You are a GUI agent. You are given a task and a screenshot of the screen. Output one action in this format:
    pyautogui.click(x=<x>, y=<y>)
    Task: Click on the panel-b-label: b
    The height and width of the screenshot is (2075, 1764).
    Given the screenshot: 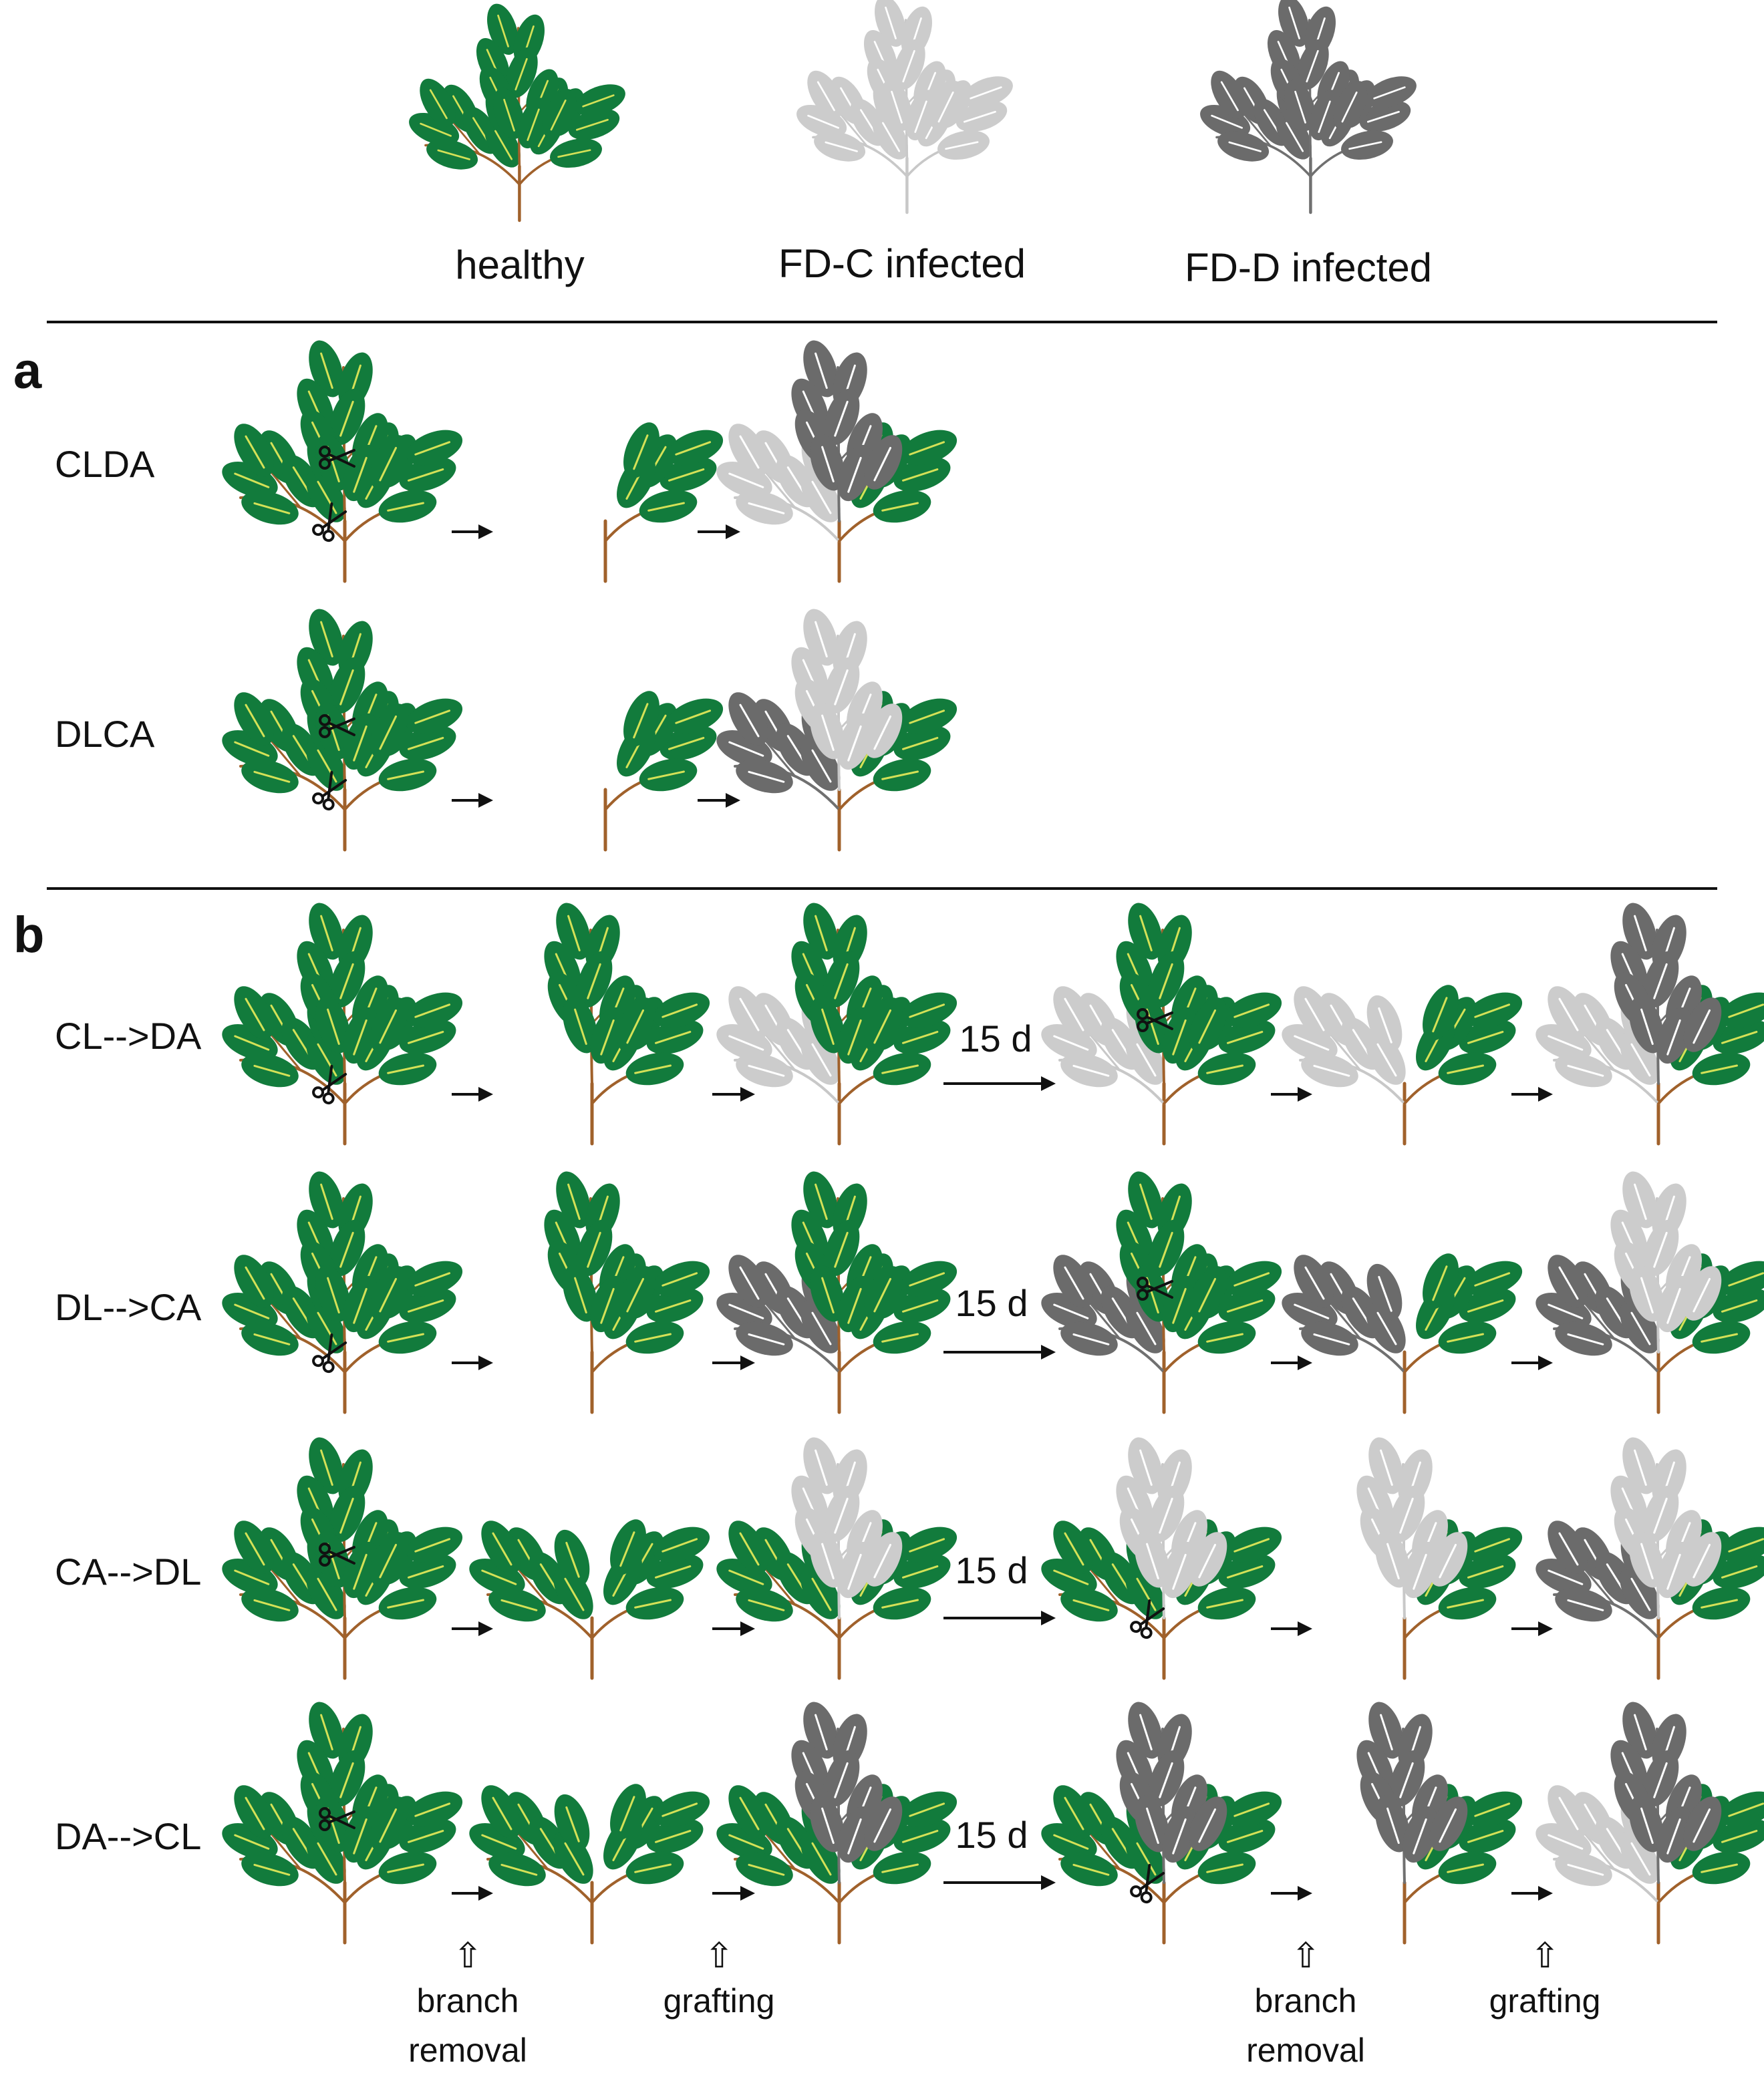 What is the action you would take?
    pyautogui.click(x=29, y=935)
    